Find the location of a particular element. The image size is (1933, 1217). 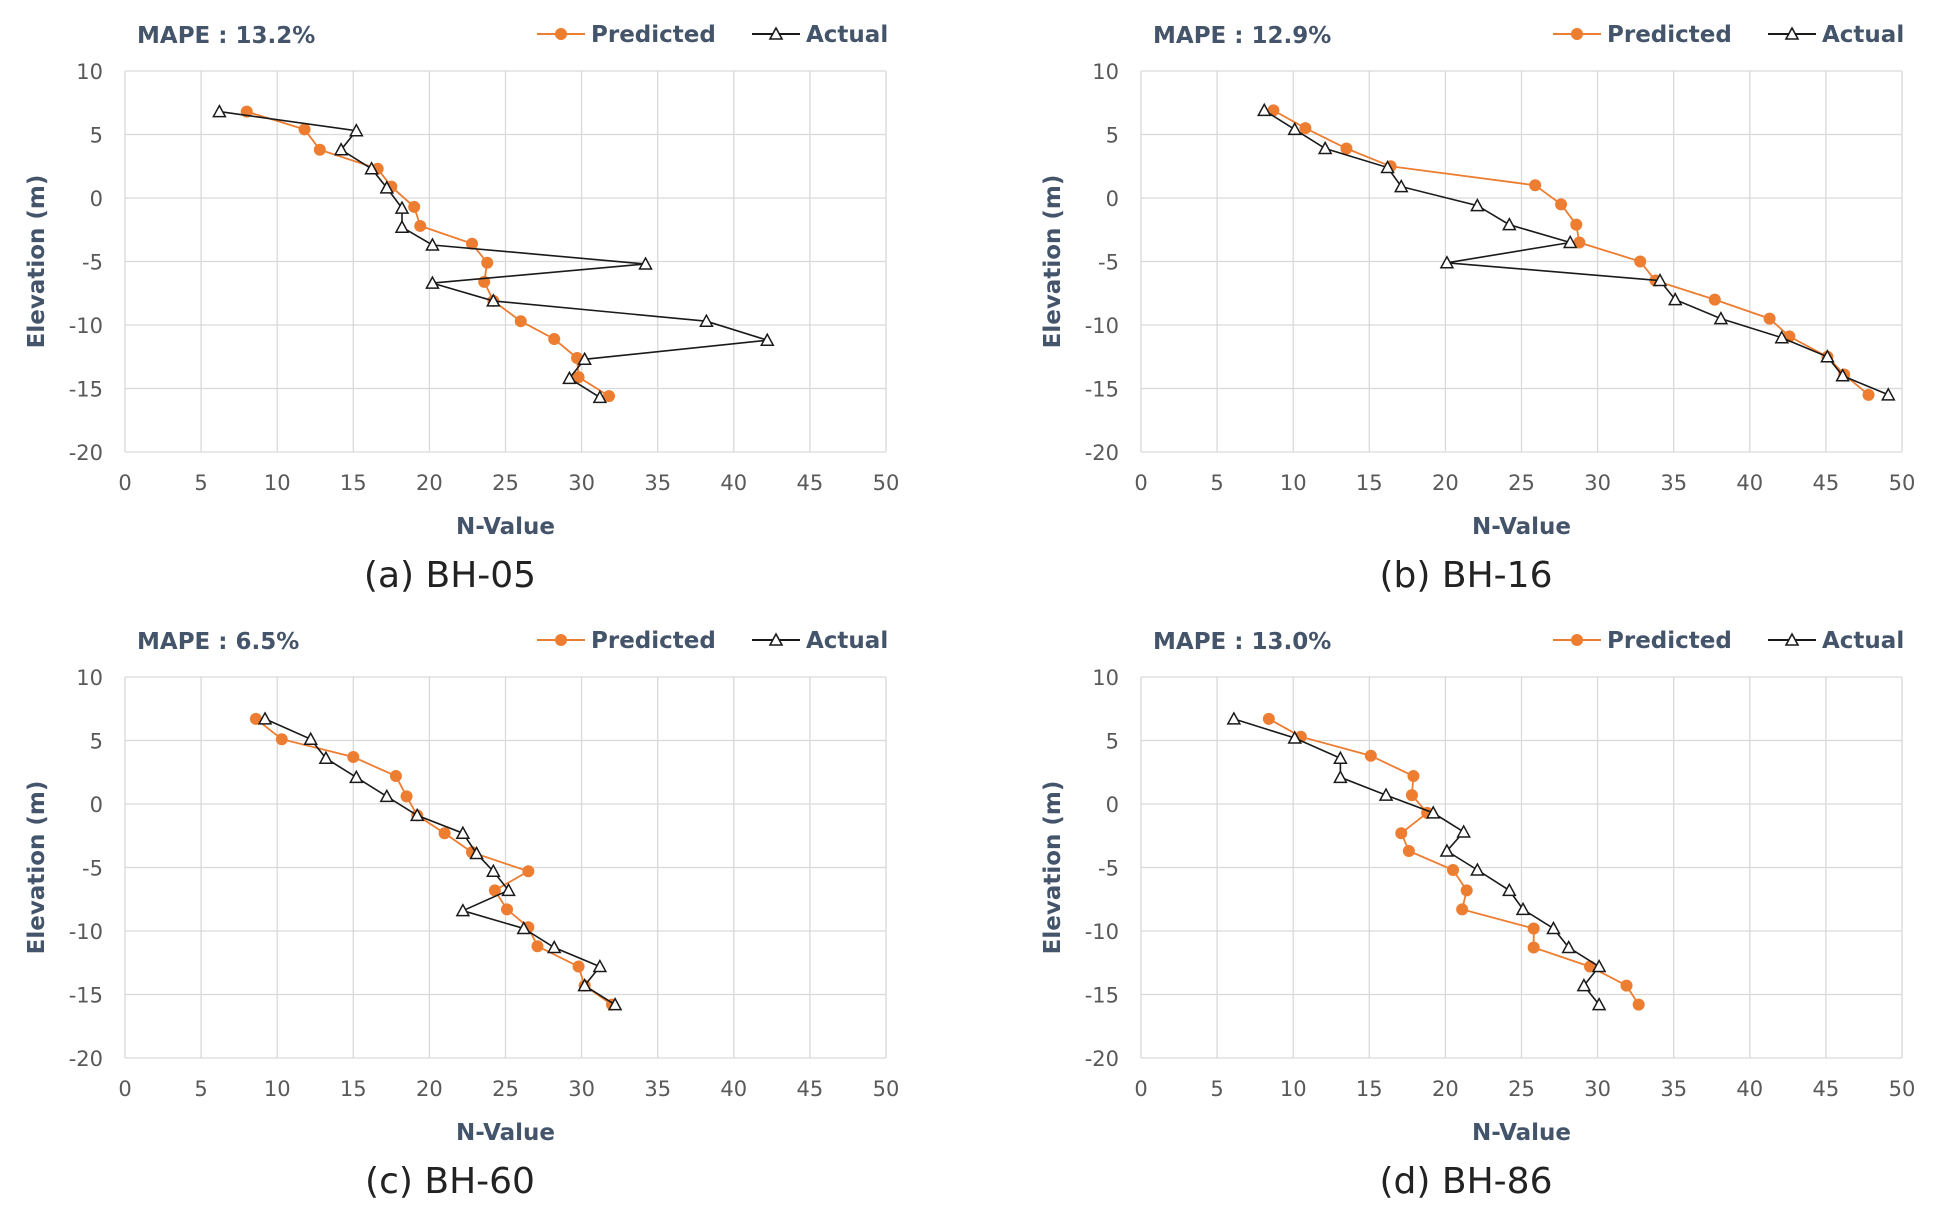

y-tick-label: -15 is located at coordinates (1102, 390).